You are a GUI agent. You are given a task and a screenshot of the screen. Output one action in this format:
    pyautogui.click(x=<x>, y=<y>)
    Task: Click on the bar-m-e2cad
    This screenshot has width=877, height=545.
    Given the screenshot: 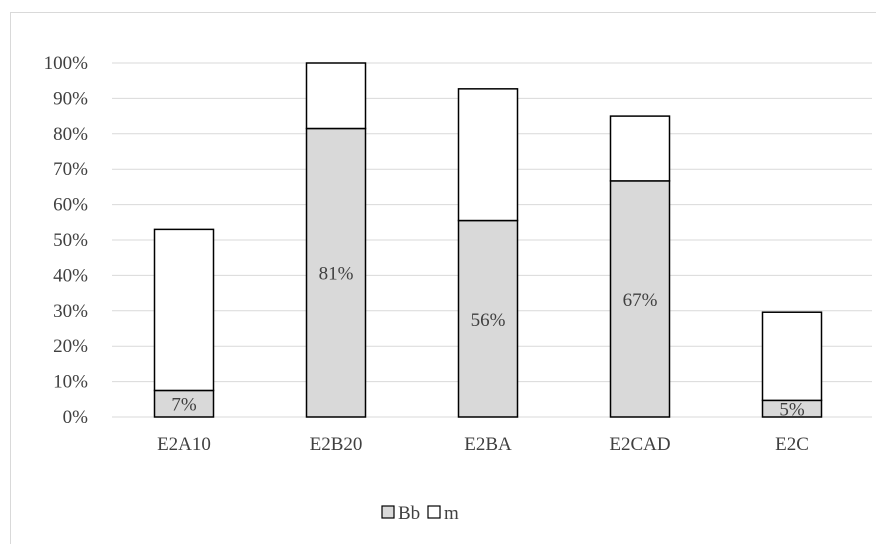 What is the action you would take?
    pyautogui.click(x=640, y=148)
    